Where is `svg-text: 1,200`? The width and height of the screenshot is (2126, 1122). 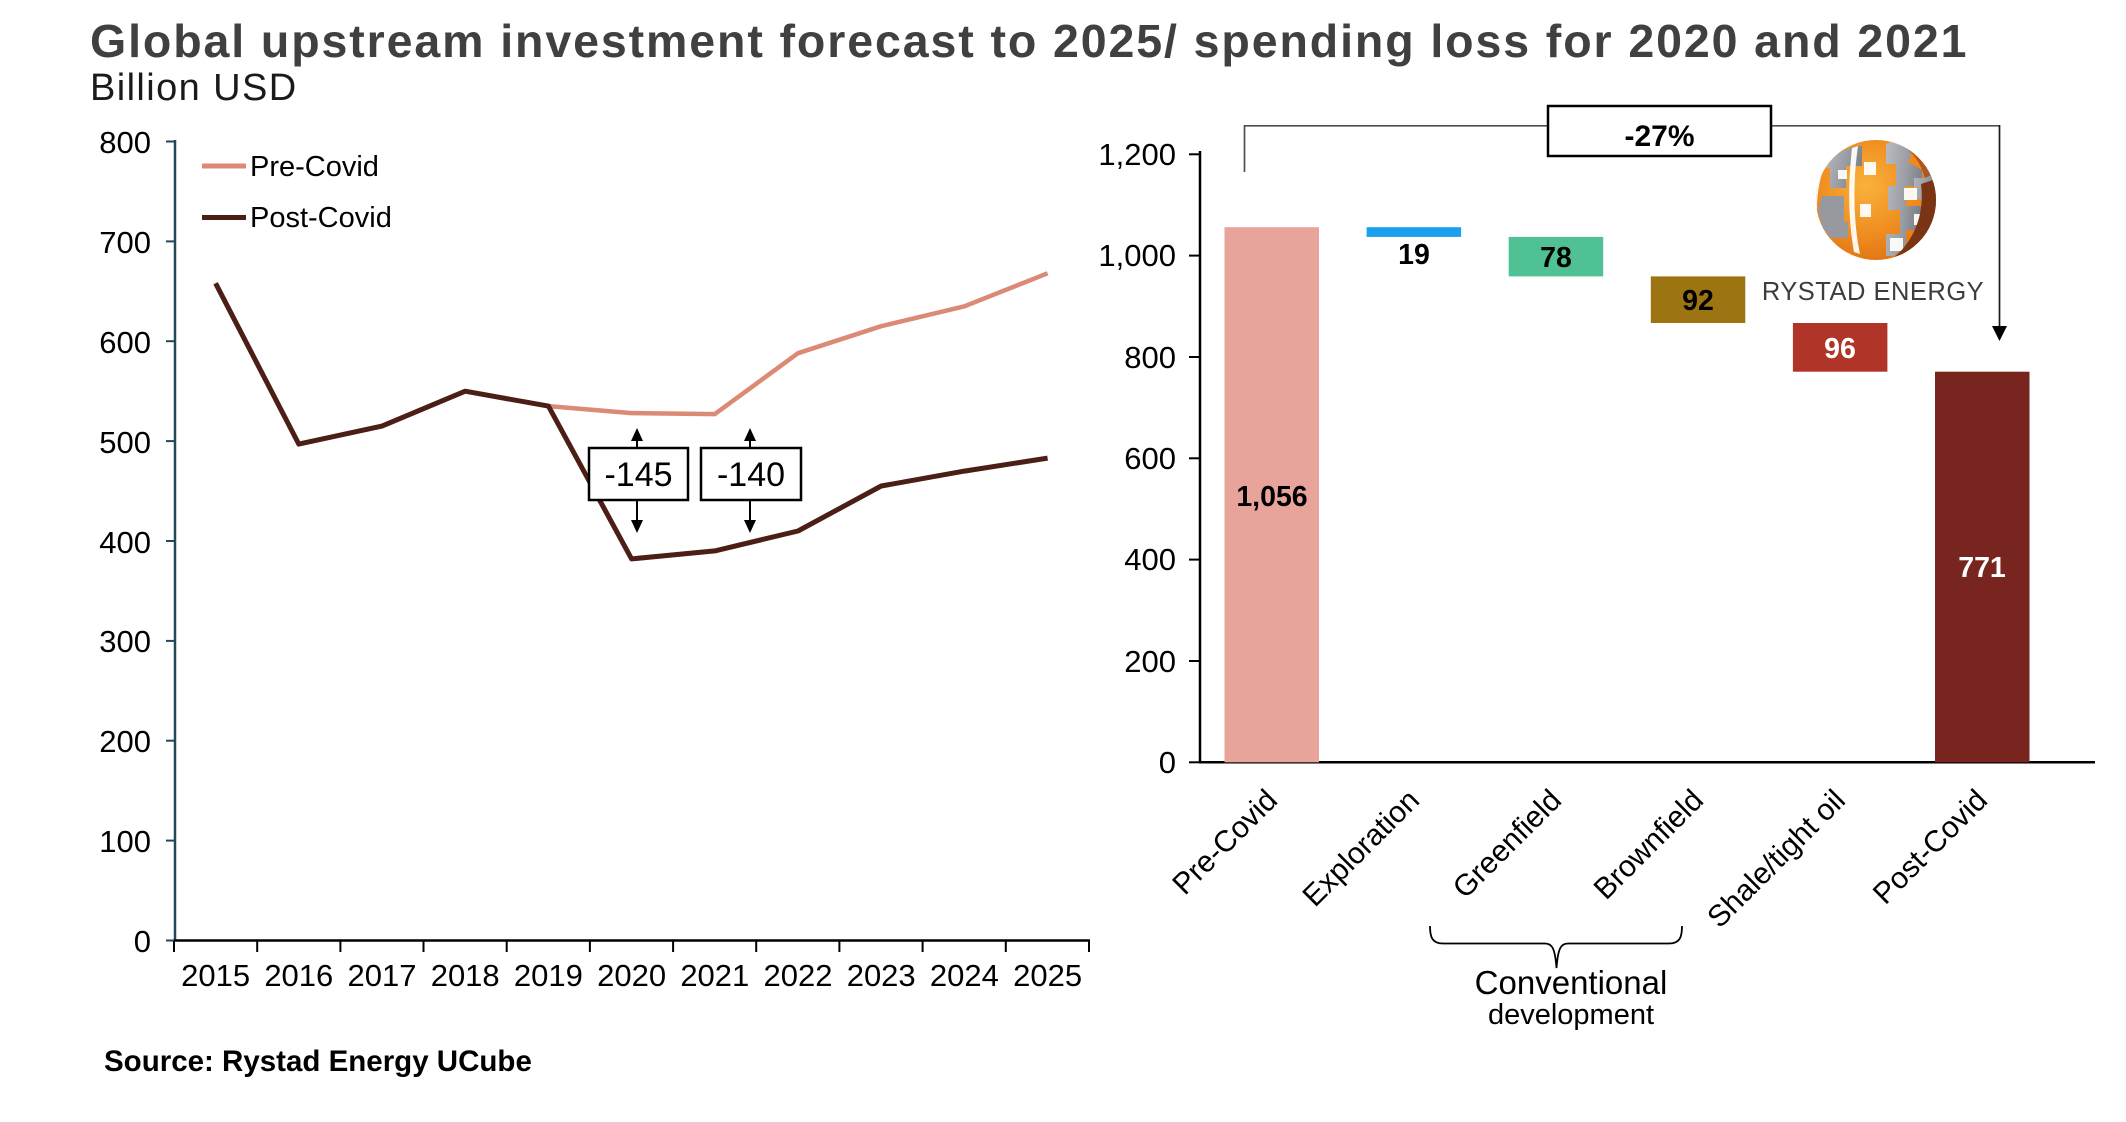
svg-text: 1,200 is located at coordinates (1137, 154).